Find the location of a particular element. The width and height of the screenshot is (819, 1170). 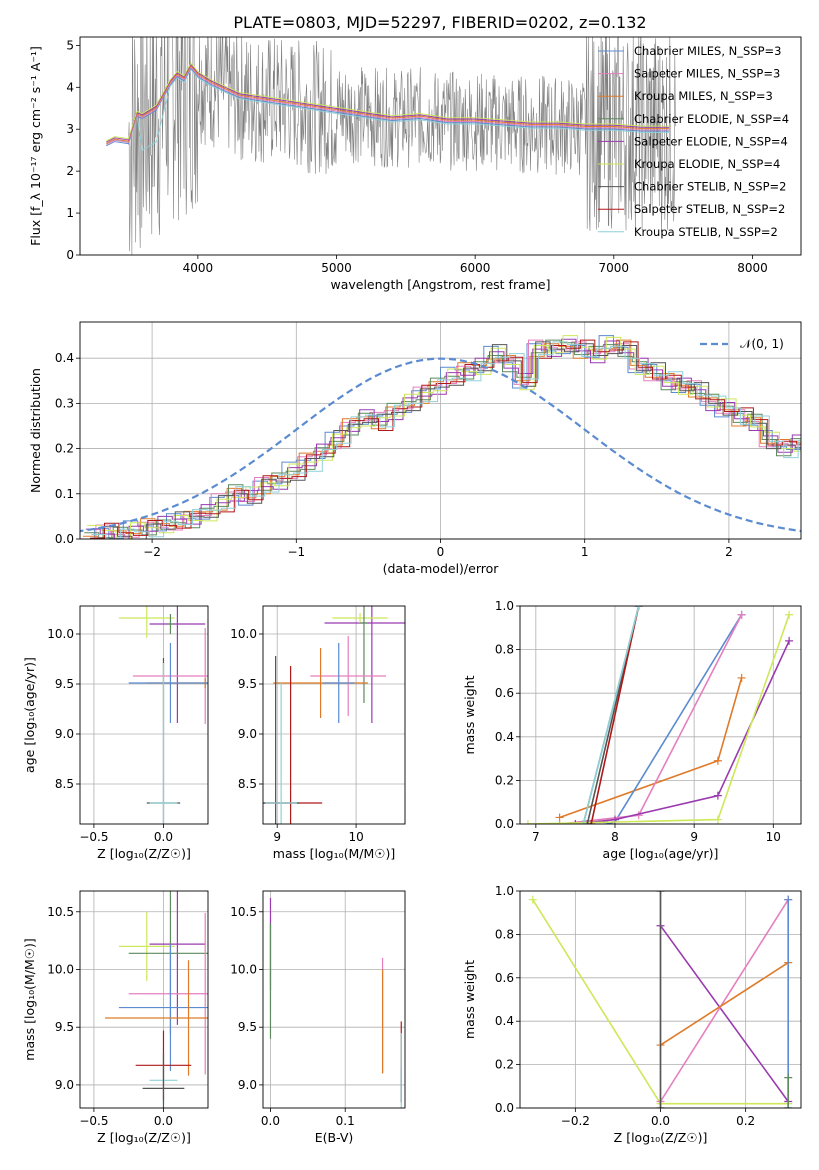

x-tick-label: 5000 is located at coordinates (336, 268).